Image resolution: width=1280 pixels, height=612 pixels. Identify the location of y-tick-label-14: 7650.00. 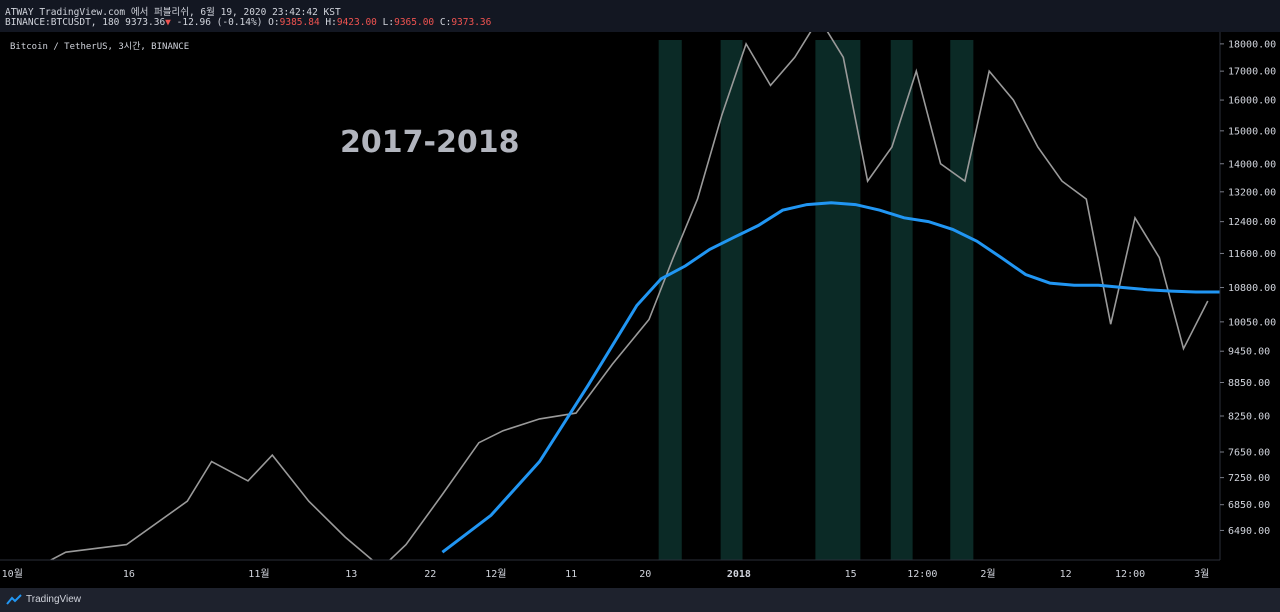
(1249, 453).